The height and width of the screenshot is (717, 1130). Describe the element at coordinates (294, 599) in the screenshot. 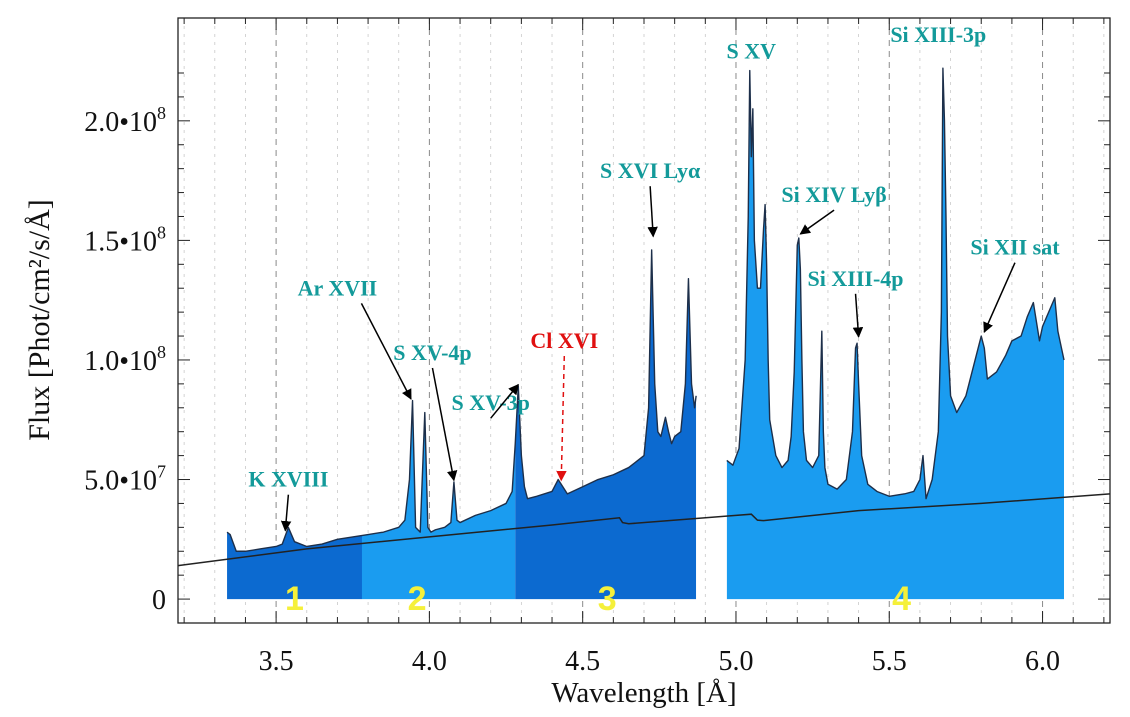

I see `band-number-label: 1` at that location.